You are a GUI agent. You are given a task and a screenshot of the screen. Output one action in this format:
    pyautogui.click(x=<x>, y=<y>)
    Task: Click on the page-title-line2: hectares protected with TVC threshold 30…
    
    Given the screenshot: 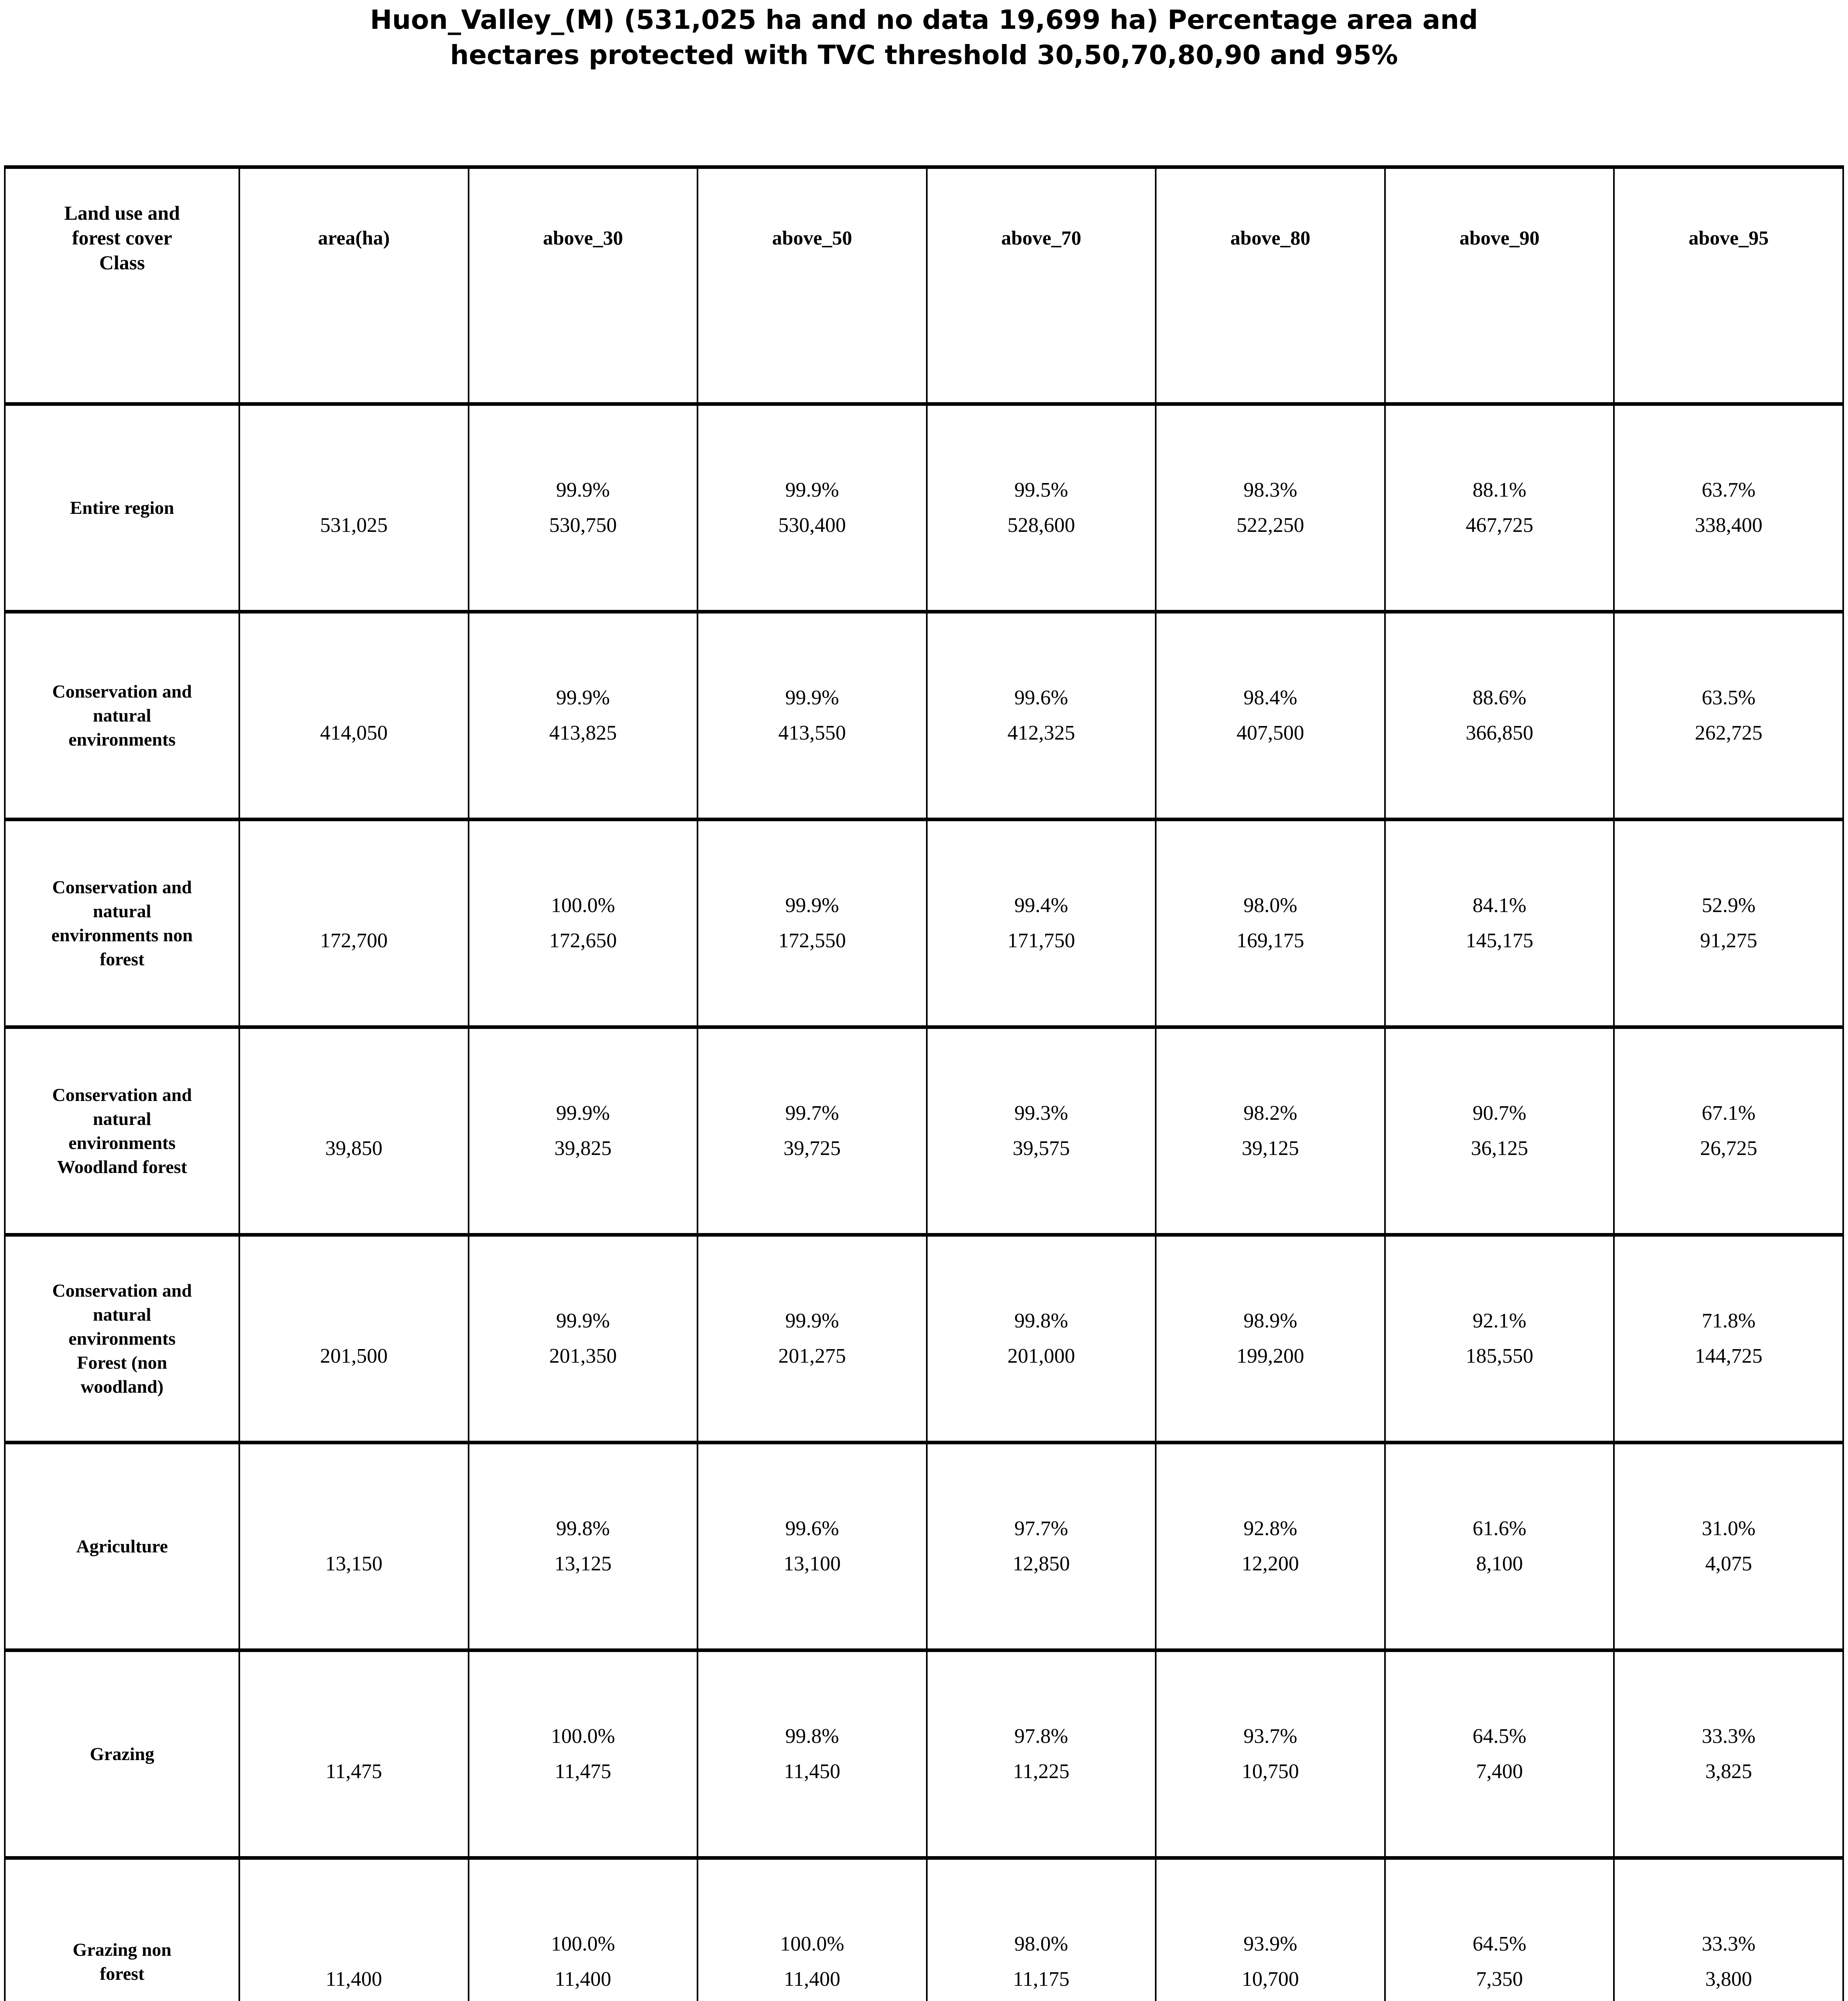 What is the action you would take?
    pyautogui.click(x=924, y=55)
    